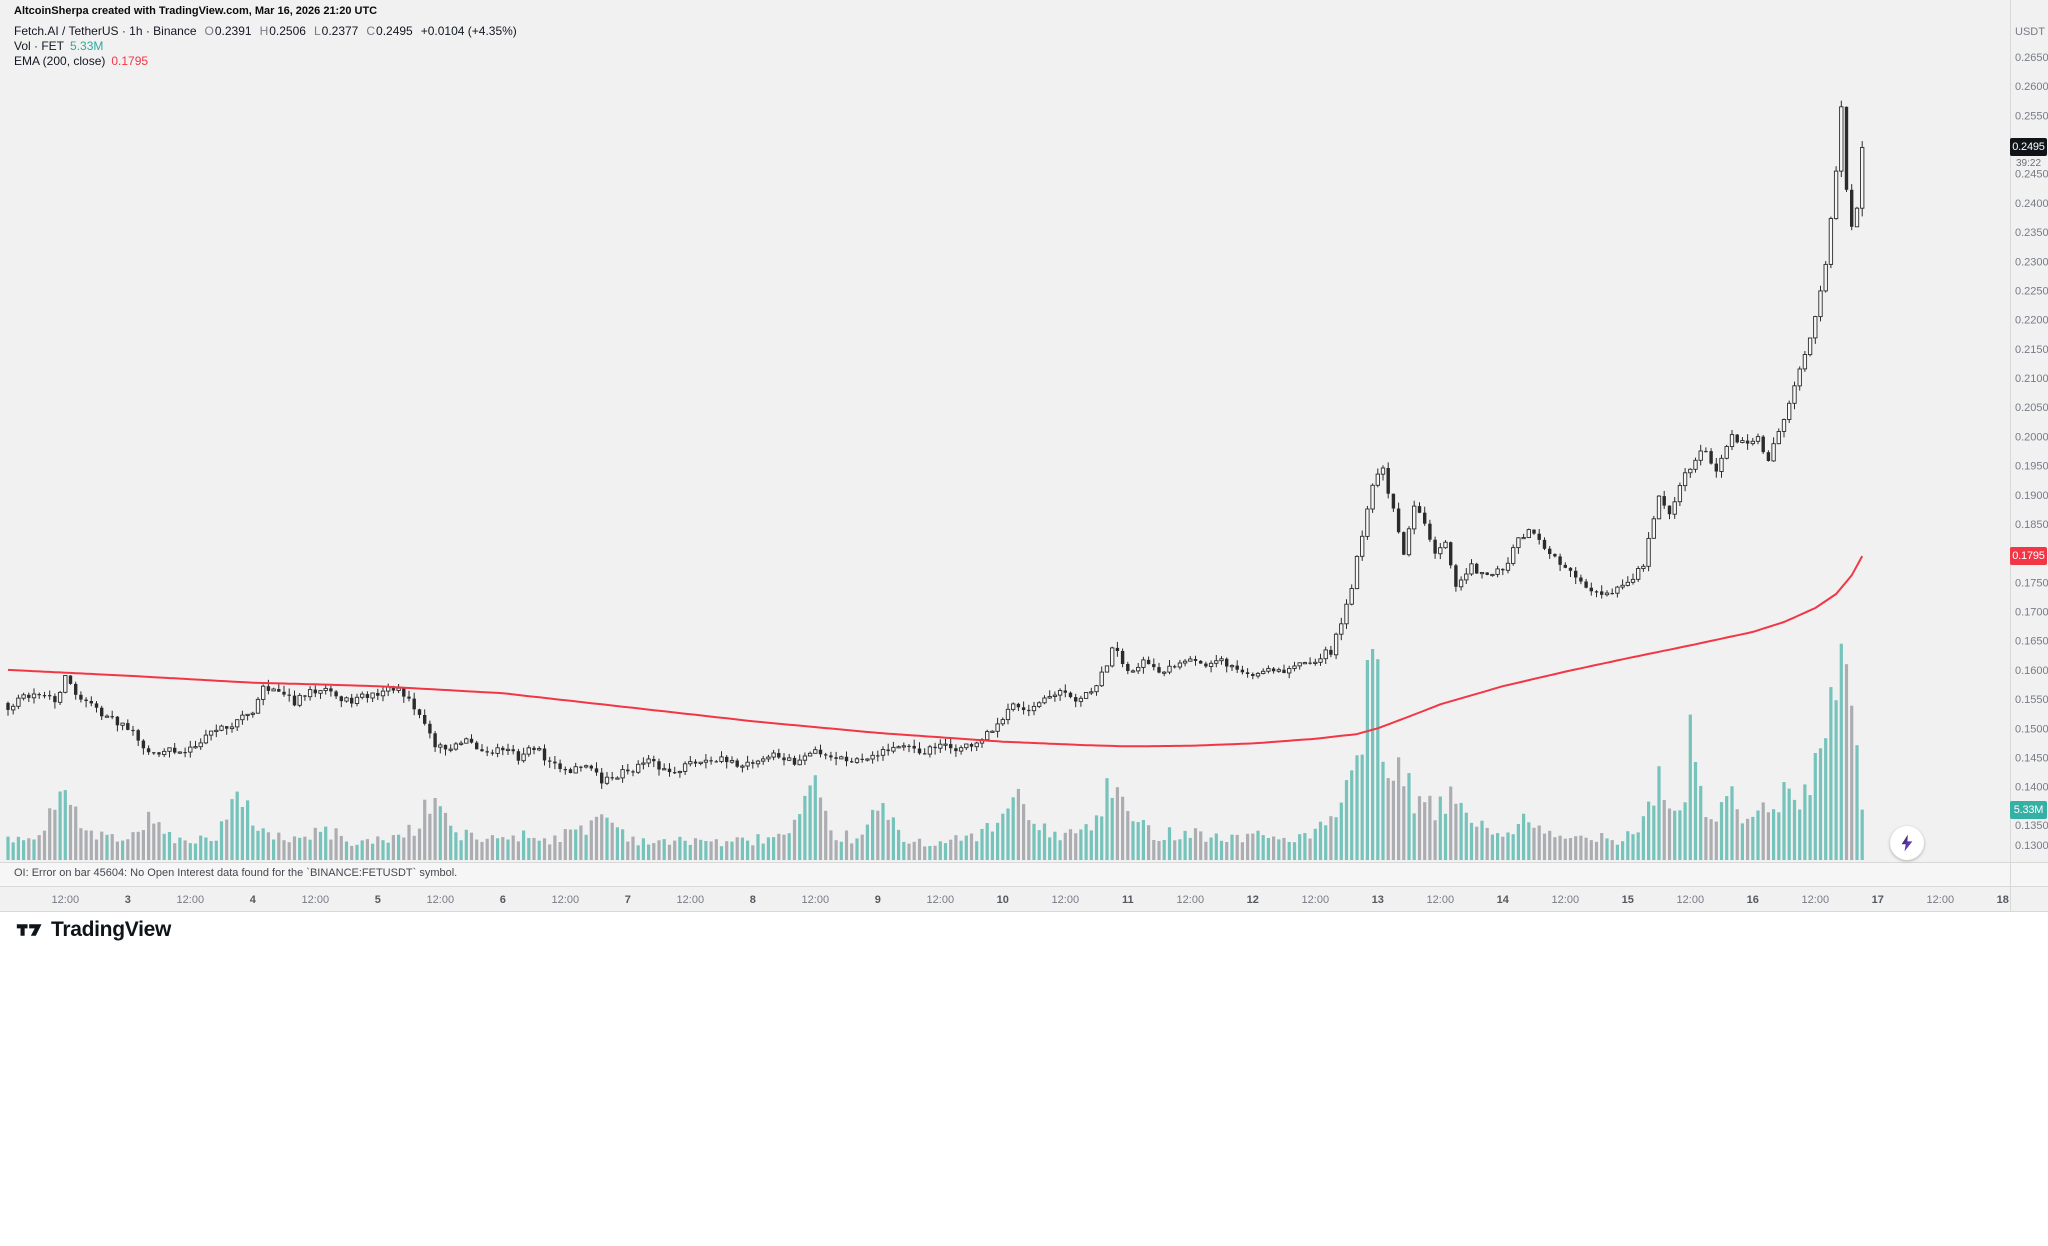  I want to click on svg-text: 0.1950, so click(2031, 467).